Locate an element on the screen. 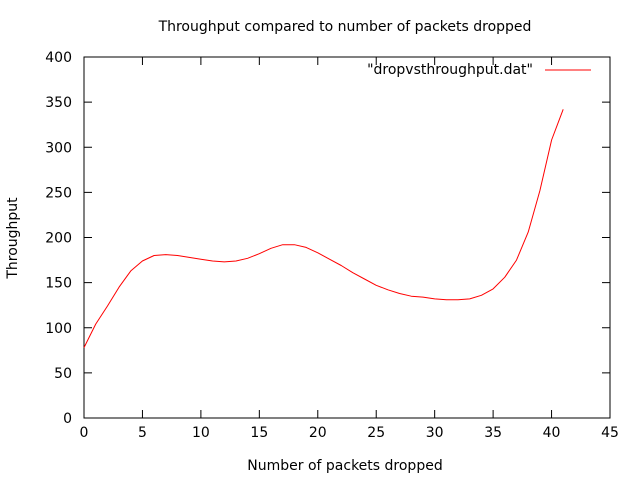 Image resolution: width=640 pixels, height=485 pixels. y-axis-label: Throughput is located at coordinates (13, 238).